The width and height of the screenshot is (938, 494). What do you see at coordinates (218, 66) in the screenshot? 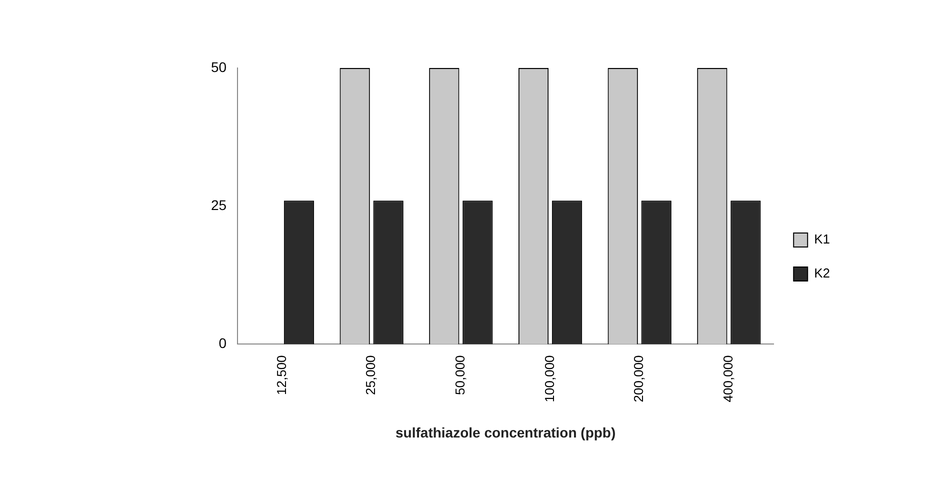
I see `y-tick-label: 50` at bounding box center [218, 66].